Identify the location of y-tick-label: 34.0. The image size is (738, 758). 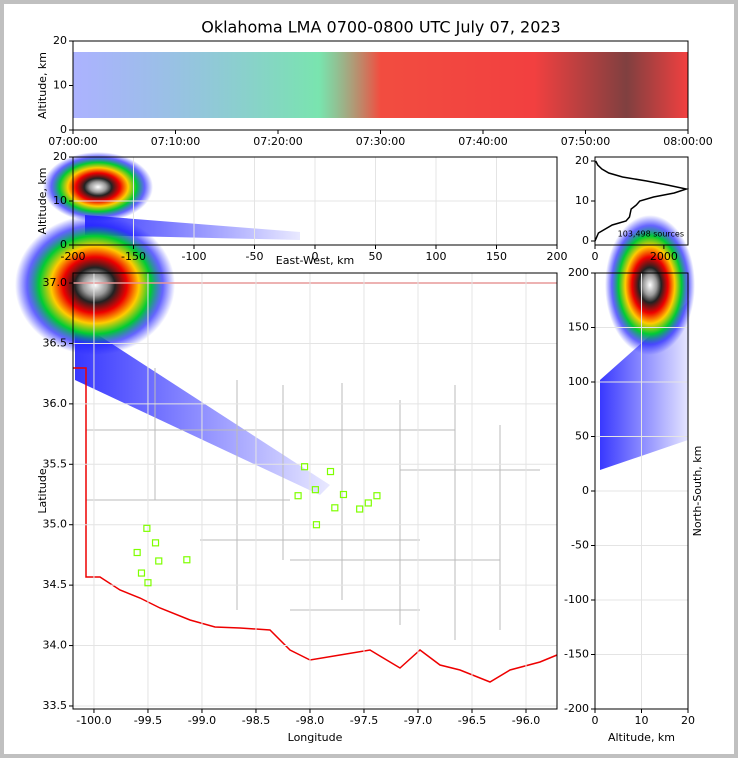
(55, 645).